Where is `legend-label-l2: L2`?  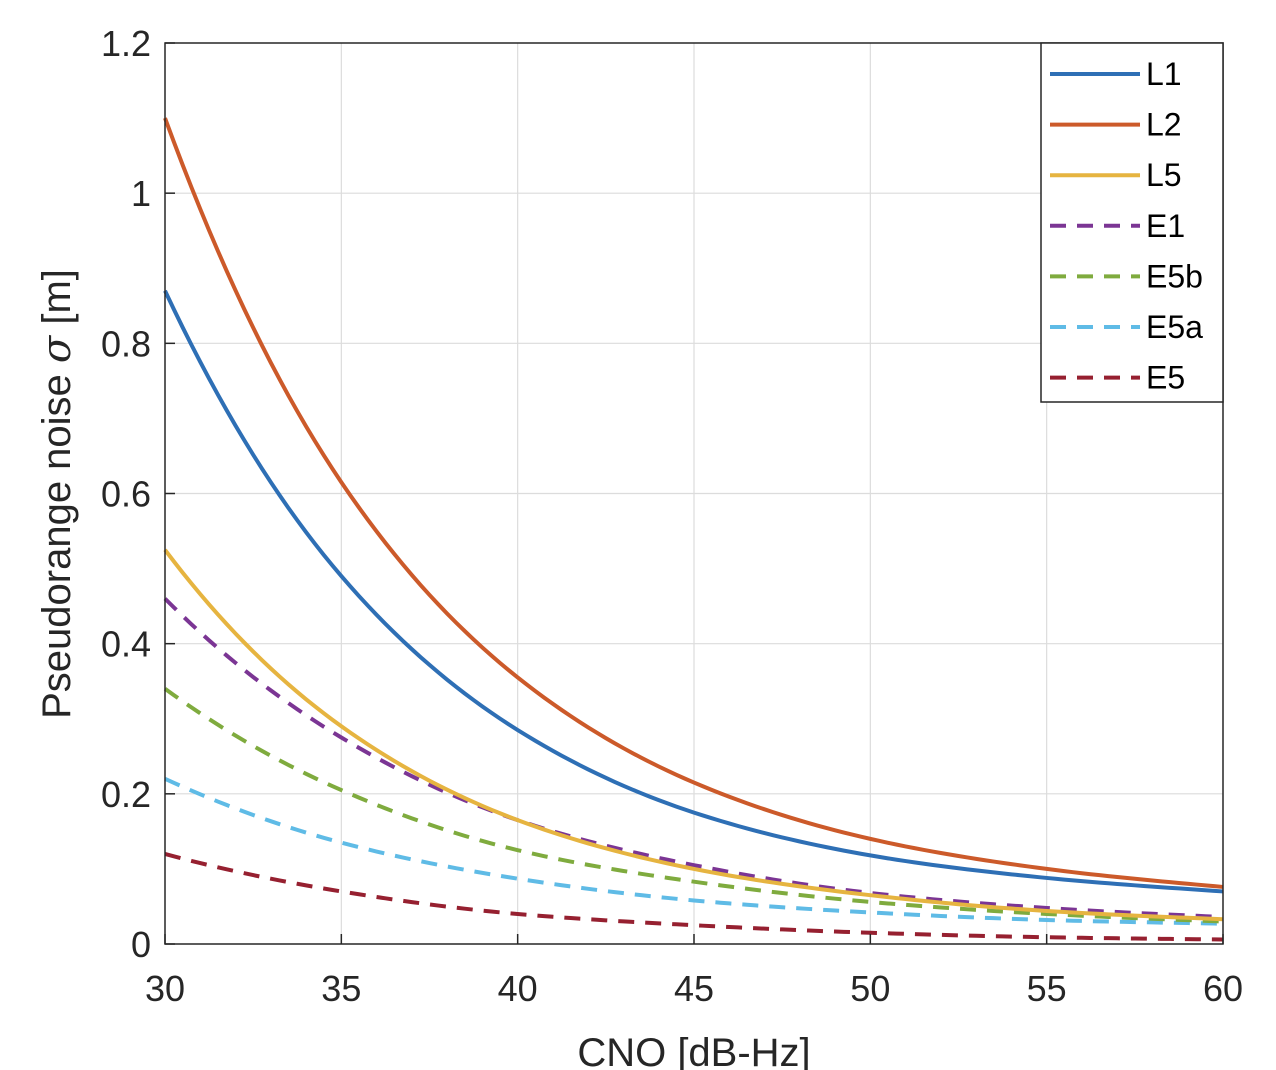
legend-label-l2: L2 is located at coordinates (1164, 125).